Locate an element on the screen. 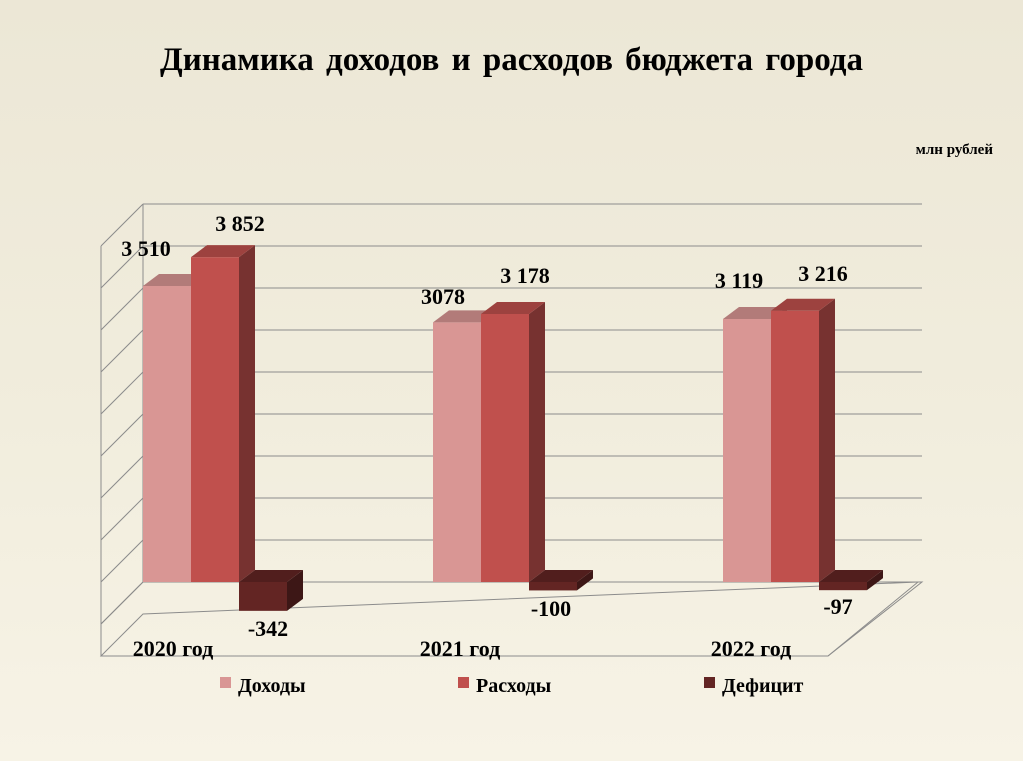  data-label: -97 is located at coordinates (837, 606).